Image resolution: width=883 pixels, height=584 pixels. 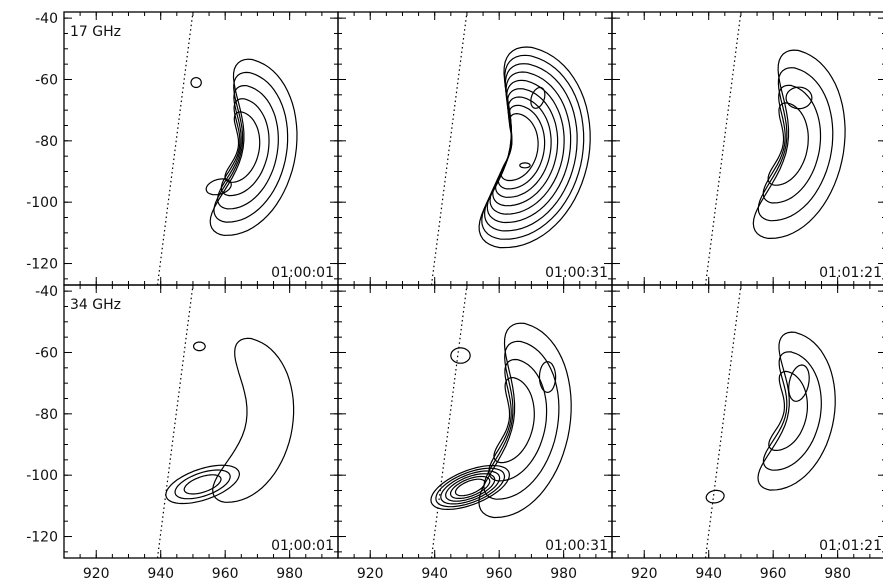 I want to click on panel-0-1: 01:00:31, so click(x=475, y=148).